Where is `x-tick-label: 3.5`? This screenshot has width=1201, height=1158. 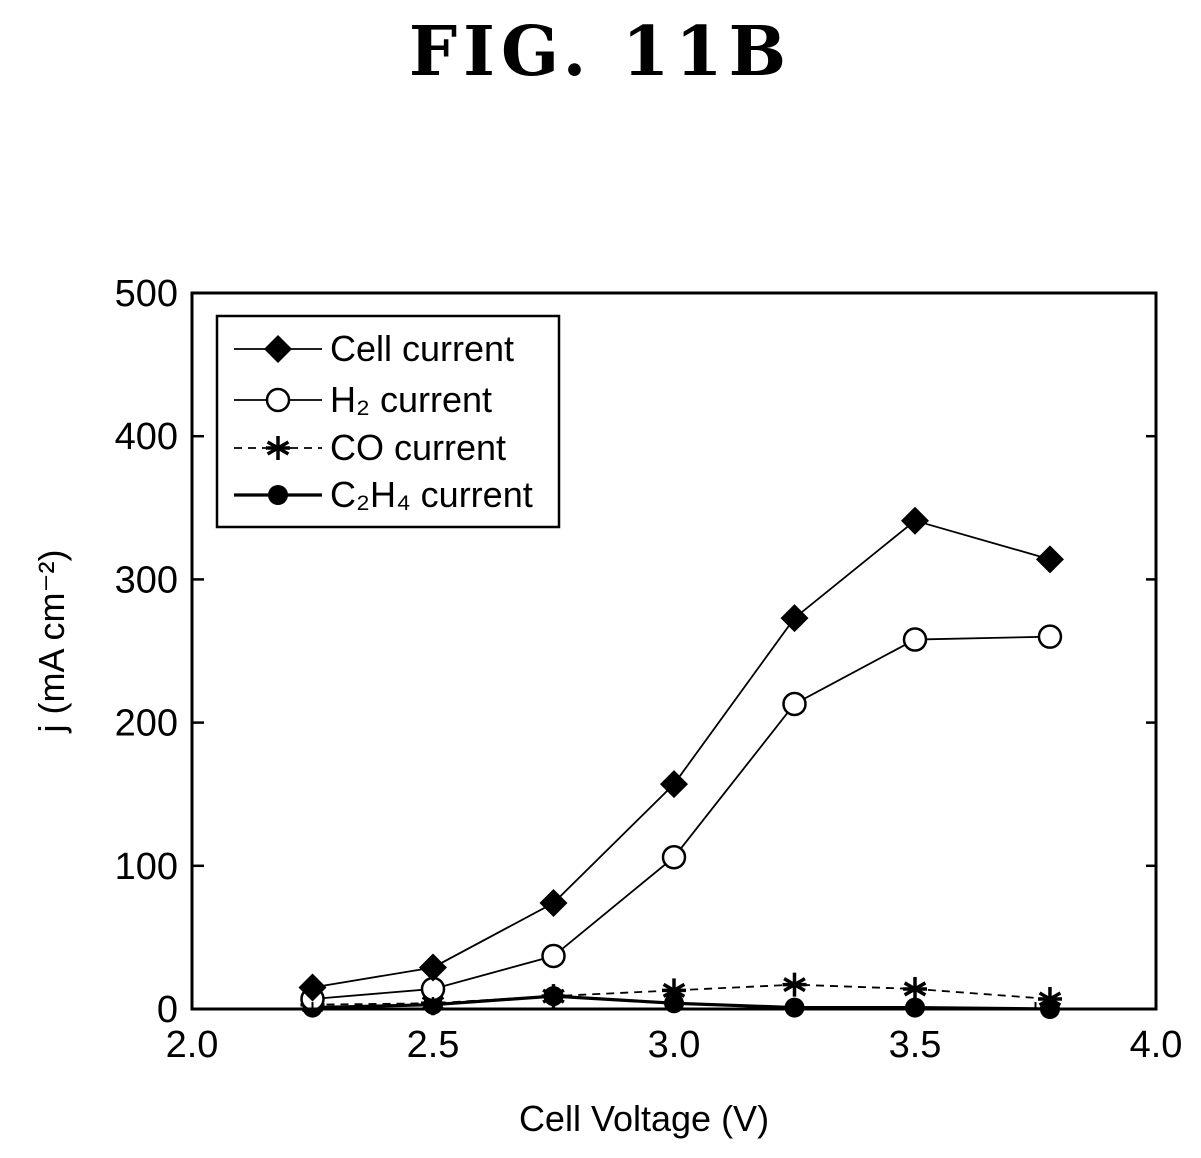
x-tick-label: 3.5 is located at coordinates (915, 1045).